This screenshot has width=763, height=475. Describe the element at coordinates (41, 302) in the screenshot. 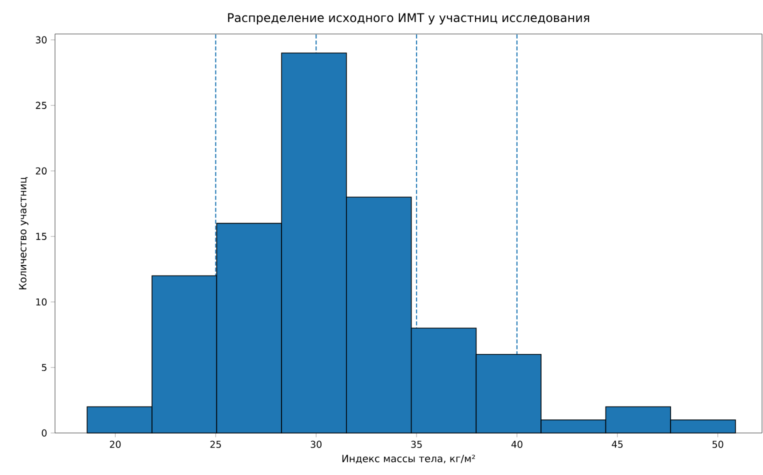

I see `y-tick-label: 10` at that location.